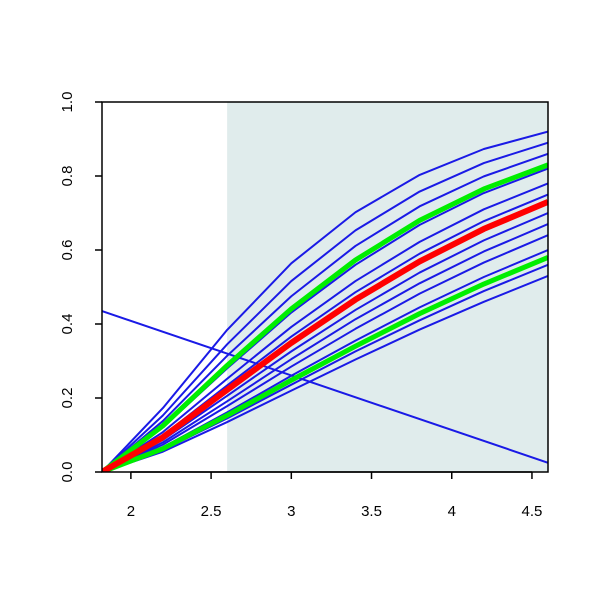 The image size is (600, 600). Describe the element at coordinates (67, 250) in the screenshot. I see `y-tick-label: 0.6` at that location.